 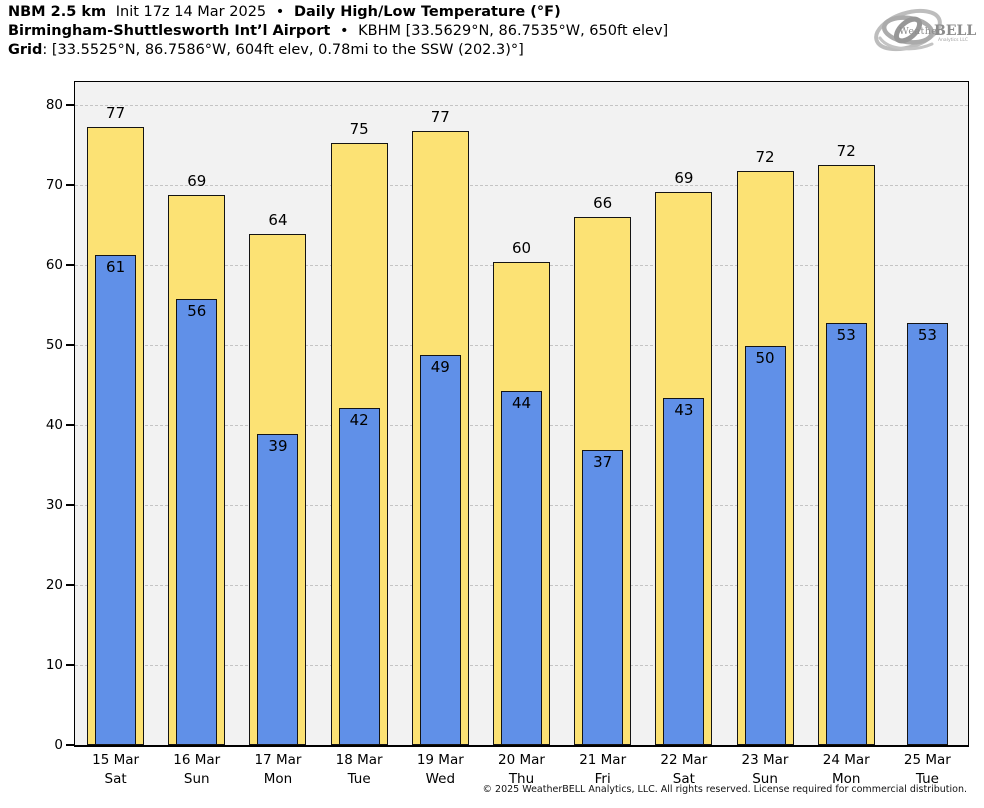 I want to click on x-axis-tick-label: 18 Mar Tue, so click(x=359, y=770).